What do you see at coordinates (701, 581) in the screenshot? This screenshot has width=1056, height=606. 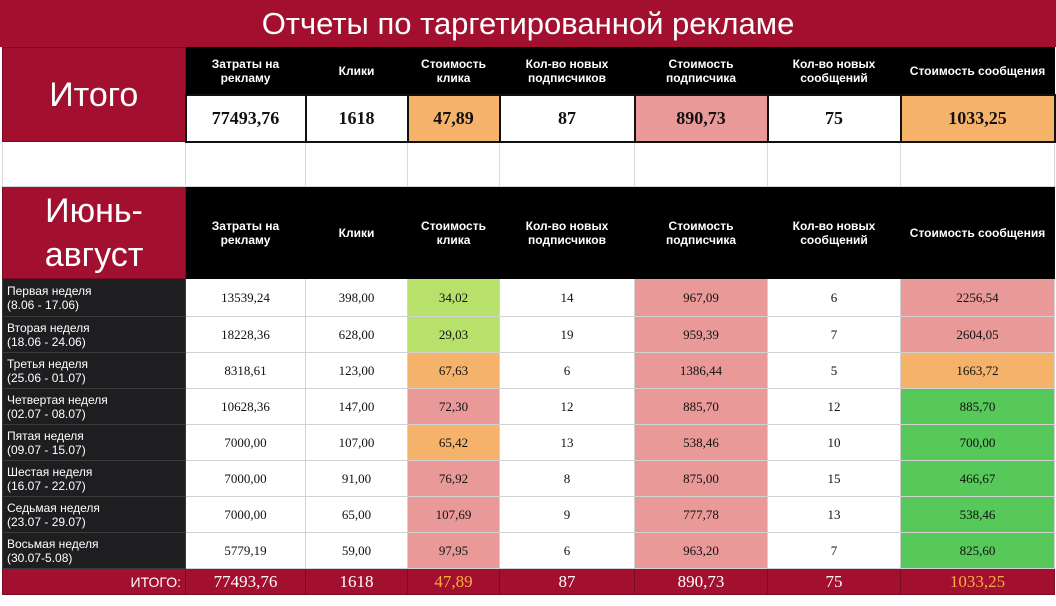 I see `totals-value: 890,73` at bounding box center [701, 581].